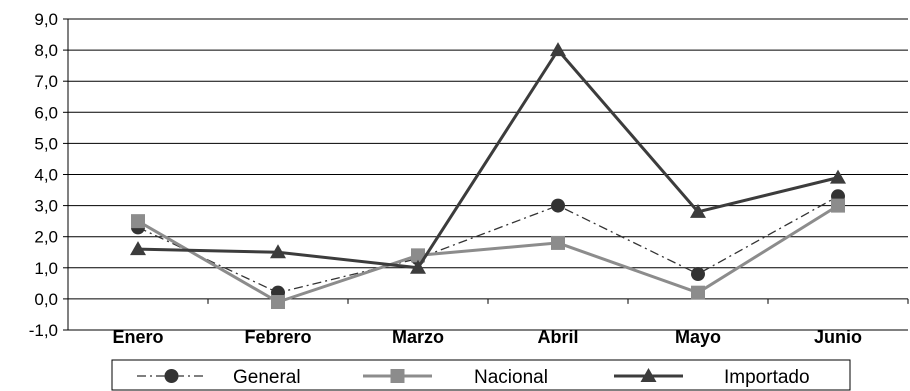 The width and height of the screenshot is (910, 391). I want to click on legend-box, so click(481, 375).